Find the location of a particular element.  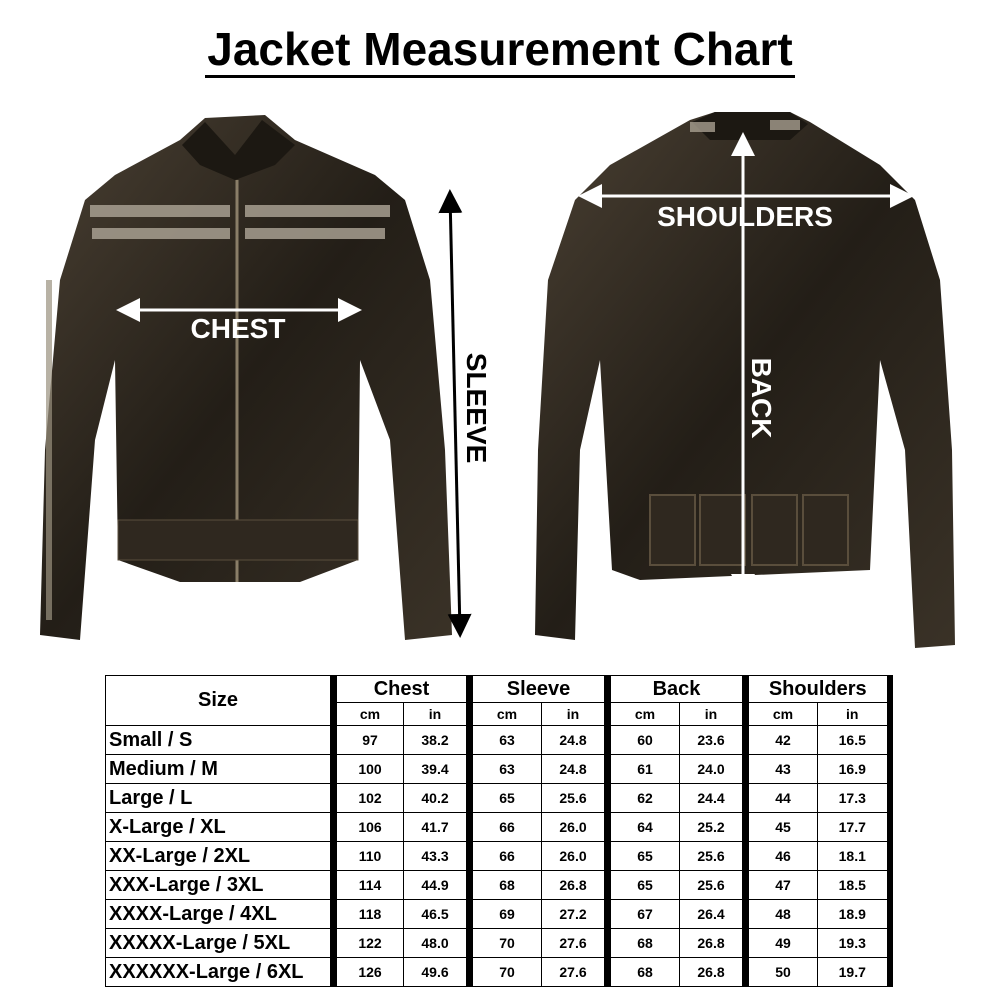

table-row: Large / L 102 40.2 65 25.6 62 24.4 44 17.3 is located at coordinates (499, 798).